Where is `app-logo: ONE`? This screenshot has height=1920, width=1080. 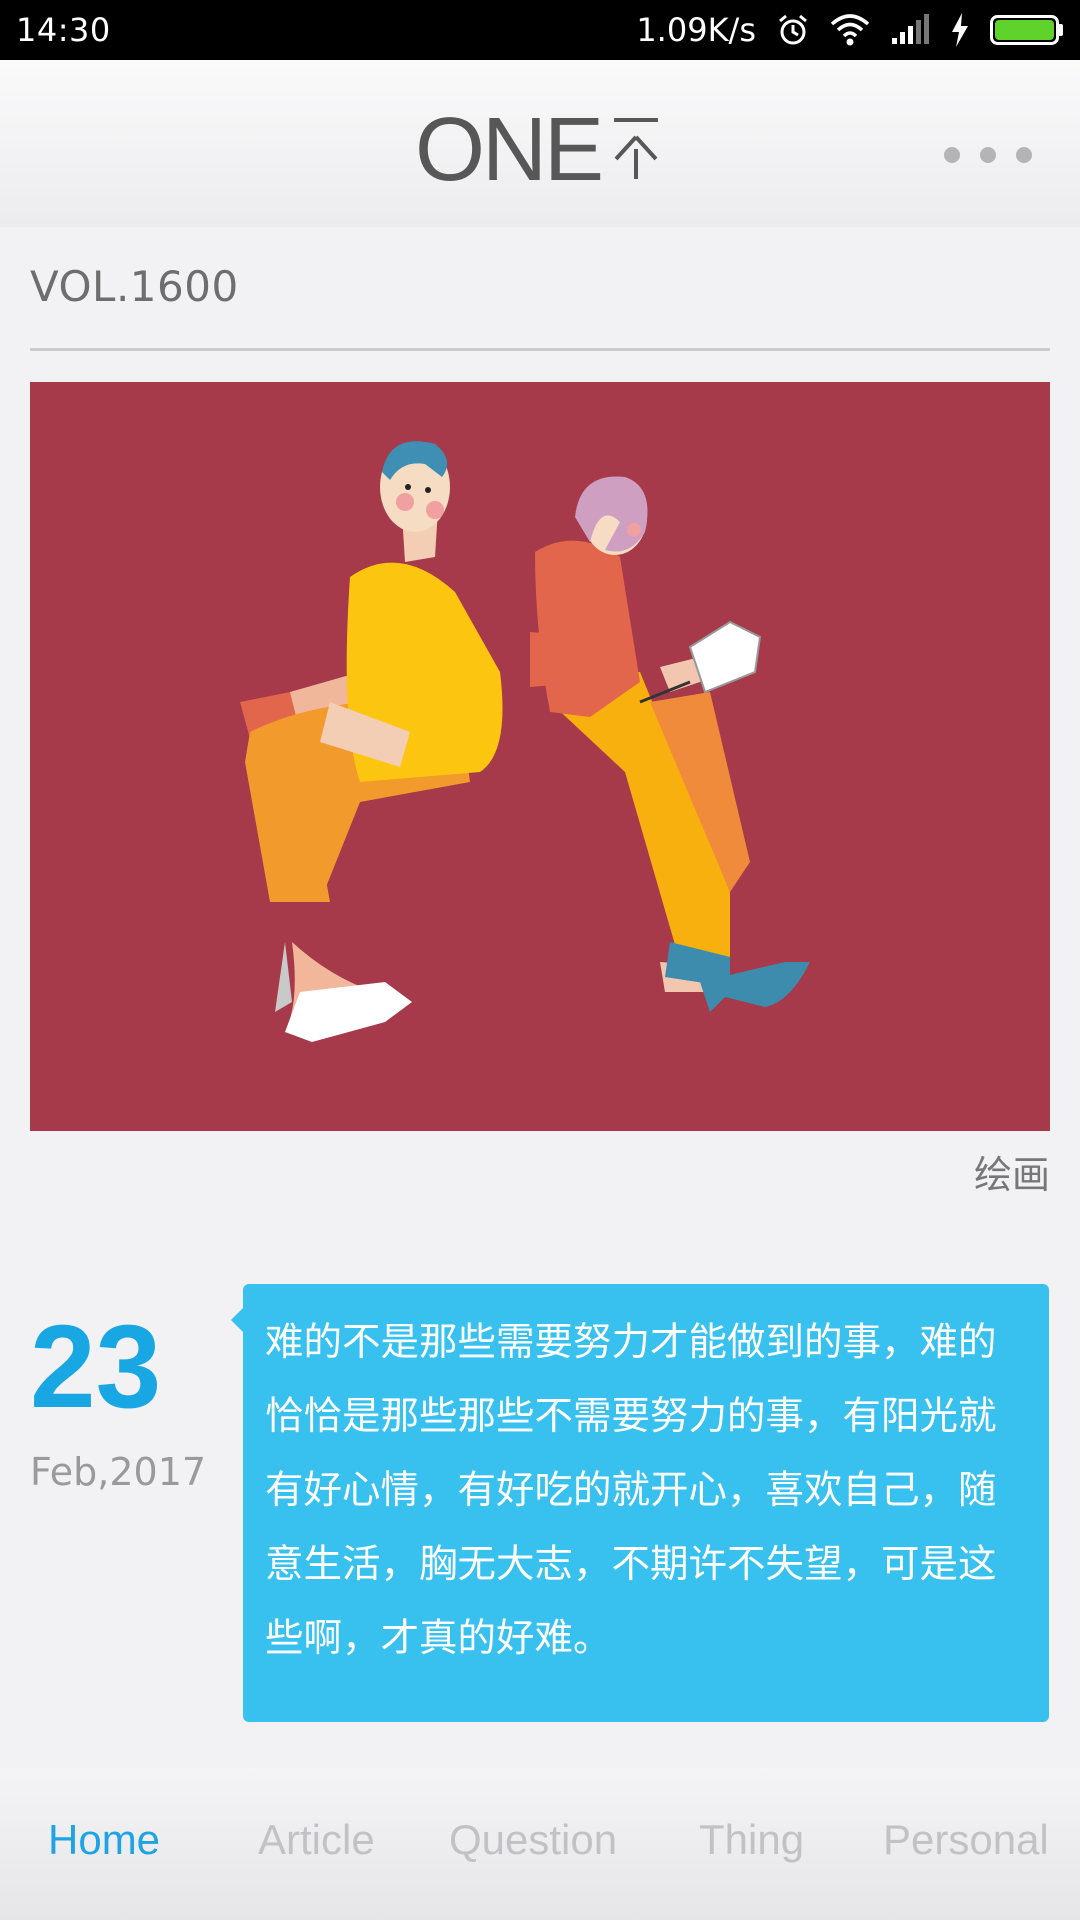
app-logo: ONE is located at coordinates (538, 150).